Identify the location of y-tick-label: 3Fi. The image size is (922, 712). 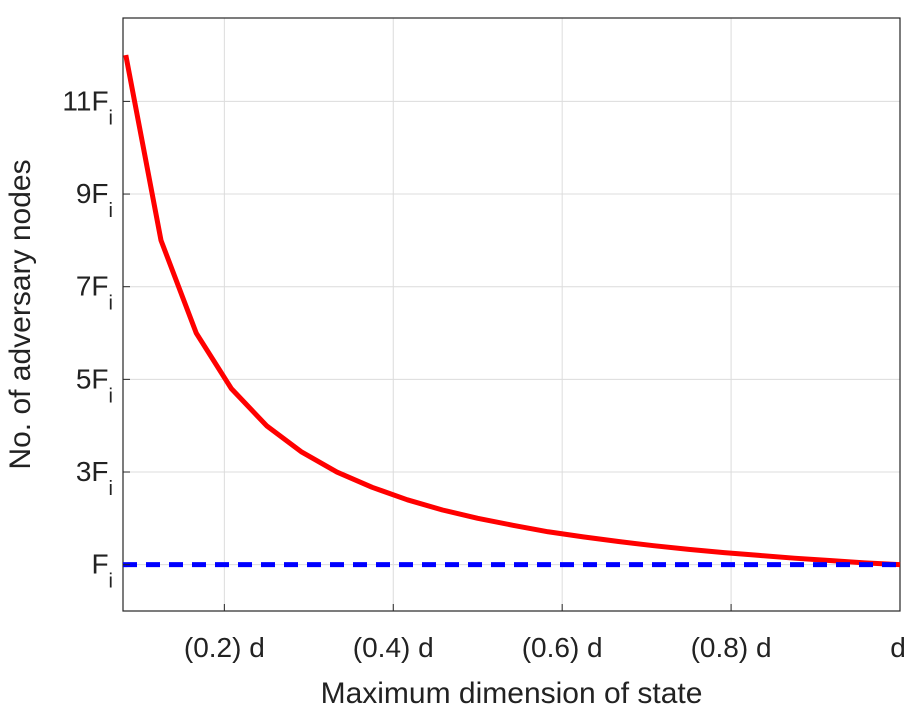
(94, 478).